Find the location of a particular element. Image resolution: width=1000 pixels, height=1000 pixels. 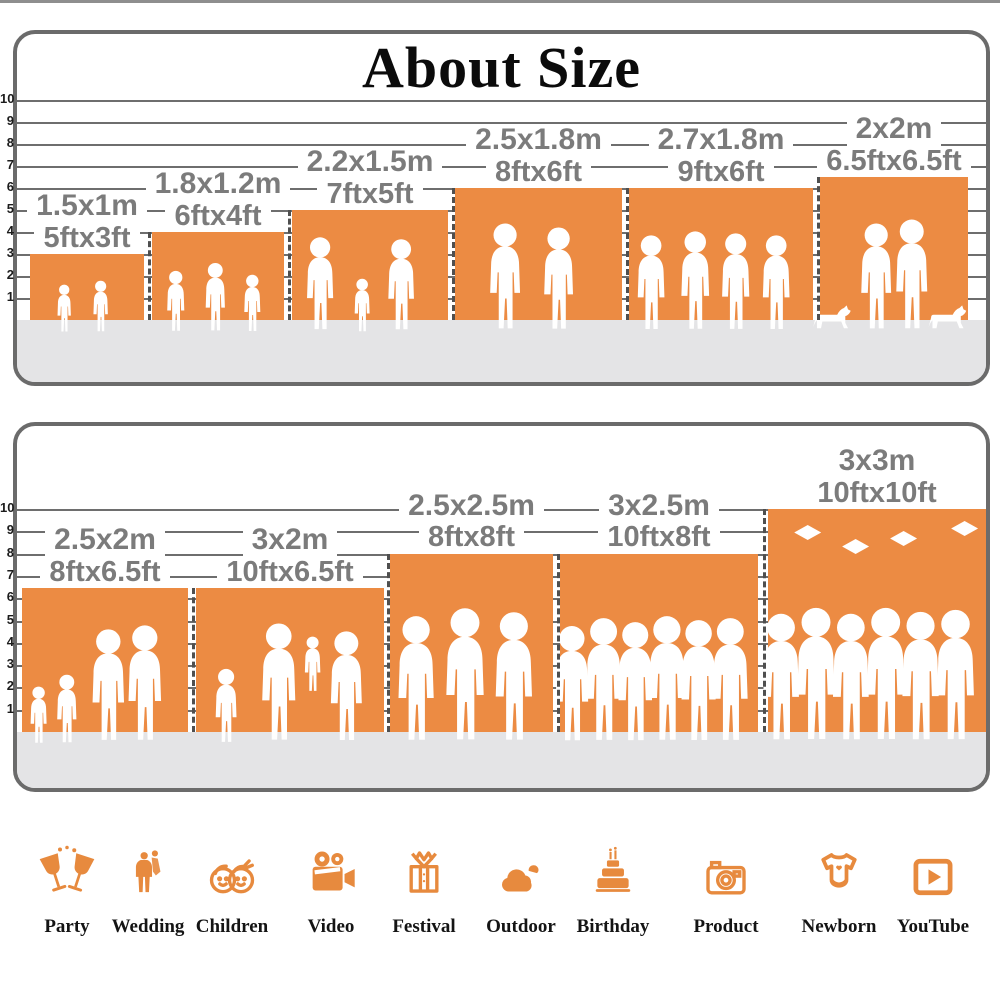

size-label-feet: 6.5ftx6.5ft is located at coordinates (894, 161).